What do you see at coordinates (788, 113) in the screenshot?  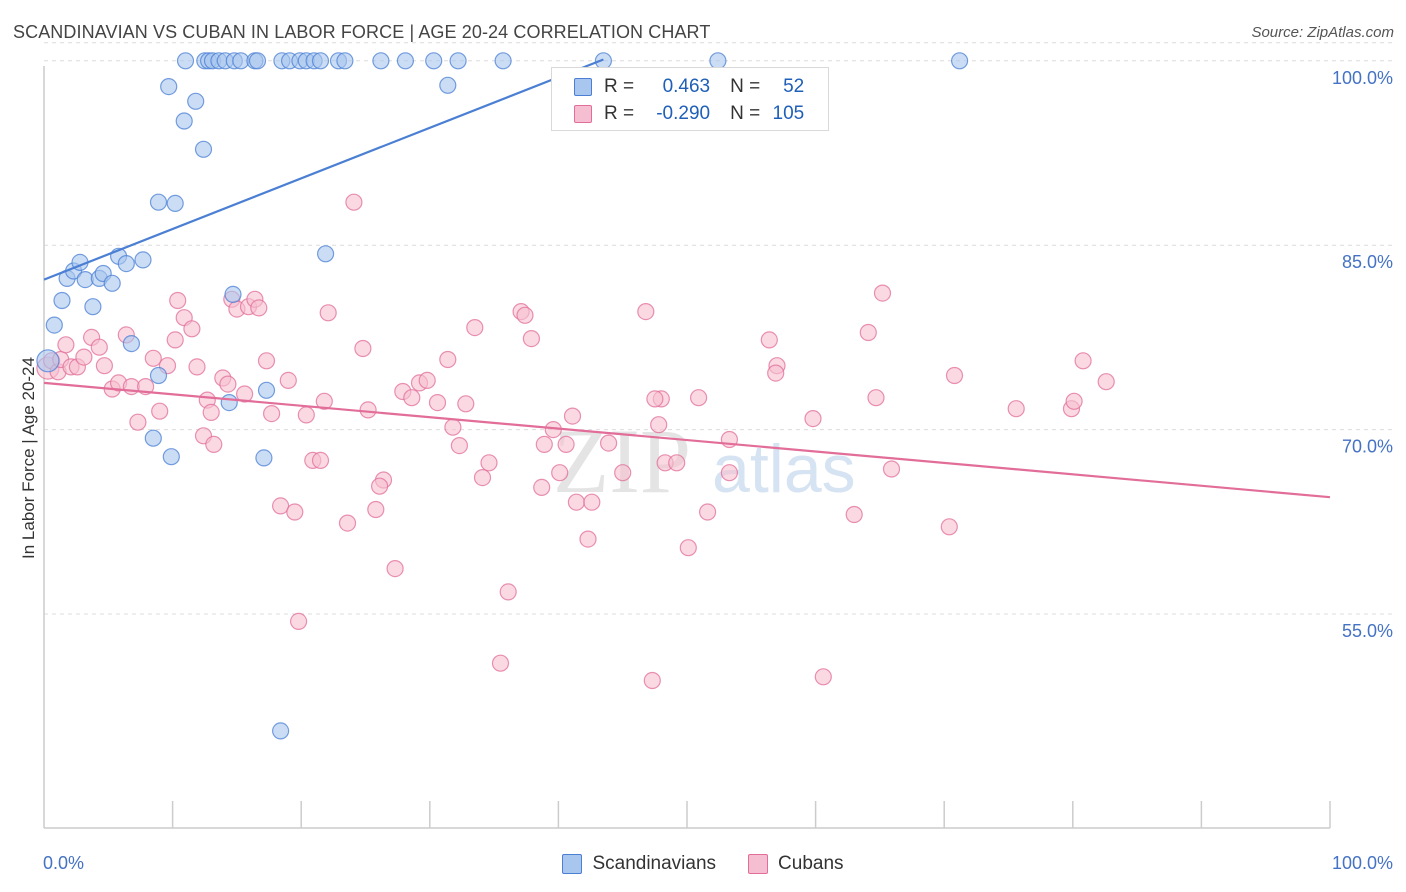 I see `legend-n-value: 105` at bounding box center [788, 113].